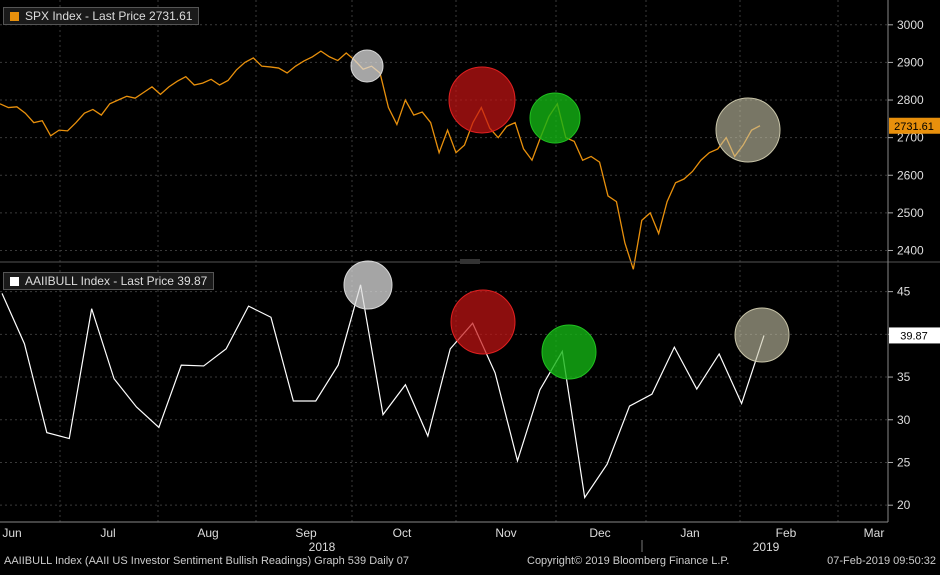 This screenshot has height=575, width=940. What do you see at coordinates (14, 281) in the screenshot?
I see `legend-aaiibull-swatch` at bounding box center [14, 281].